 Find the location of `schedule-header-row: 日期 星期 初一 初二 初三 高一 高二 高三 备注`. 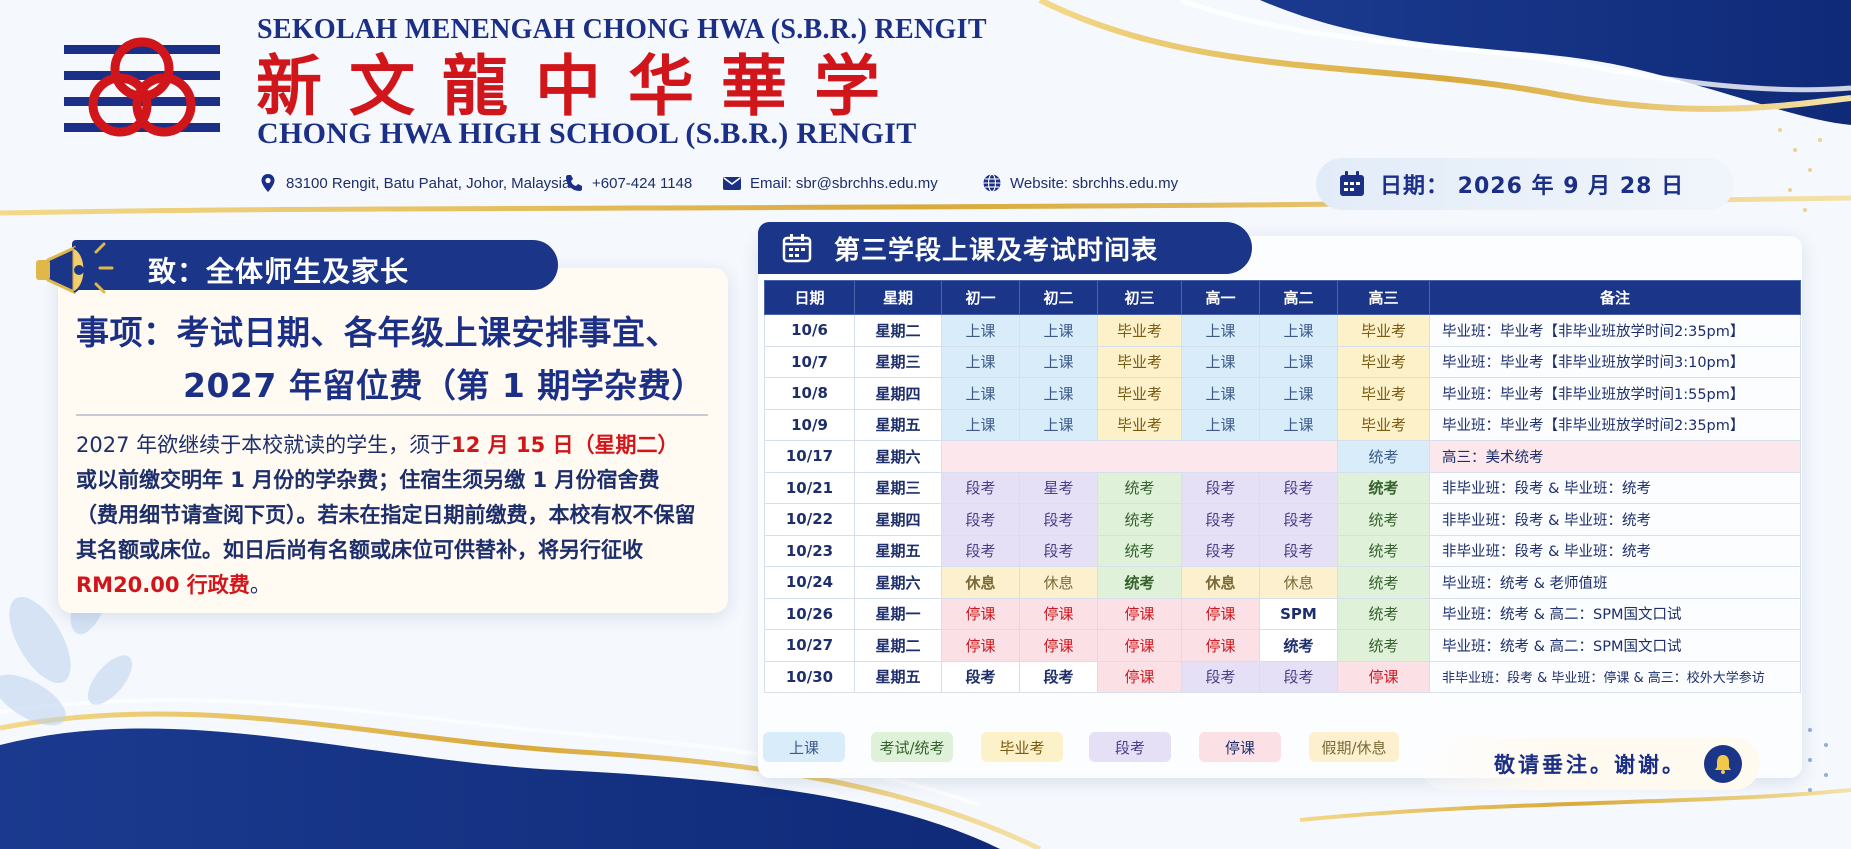

schedule-header-row: 日期 星期 初一 初二 初三 高一 高二 高三 备注 is located at coordinates (1282, 297).